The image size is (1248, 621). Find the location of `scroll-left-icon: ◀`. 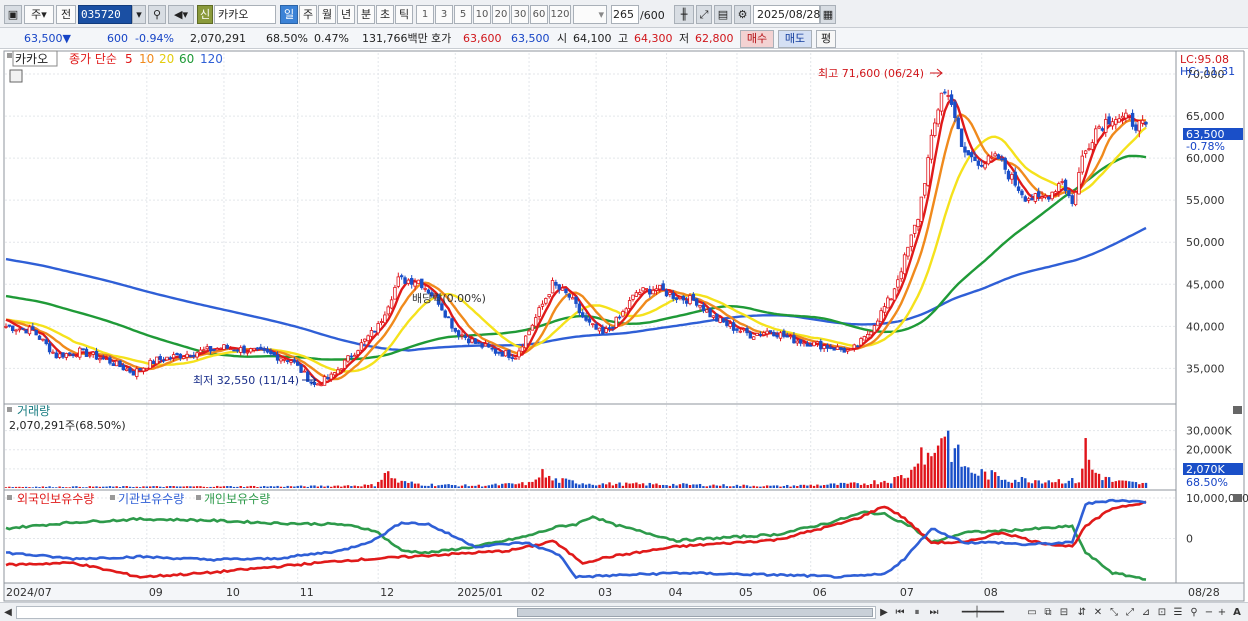

scroll-left-icon: ◀ is located at coordinates (8, 612).